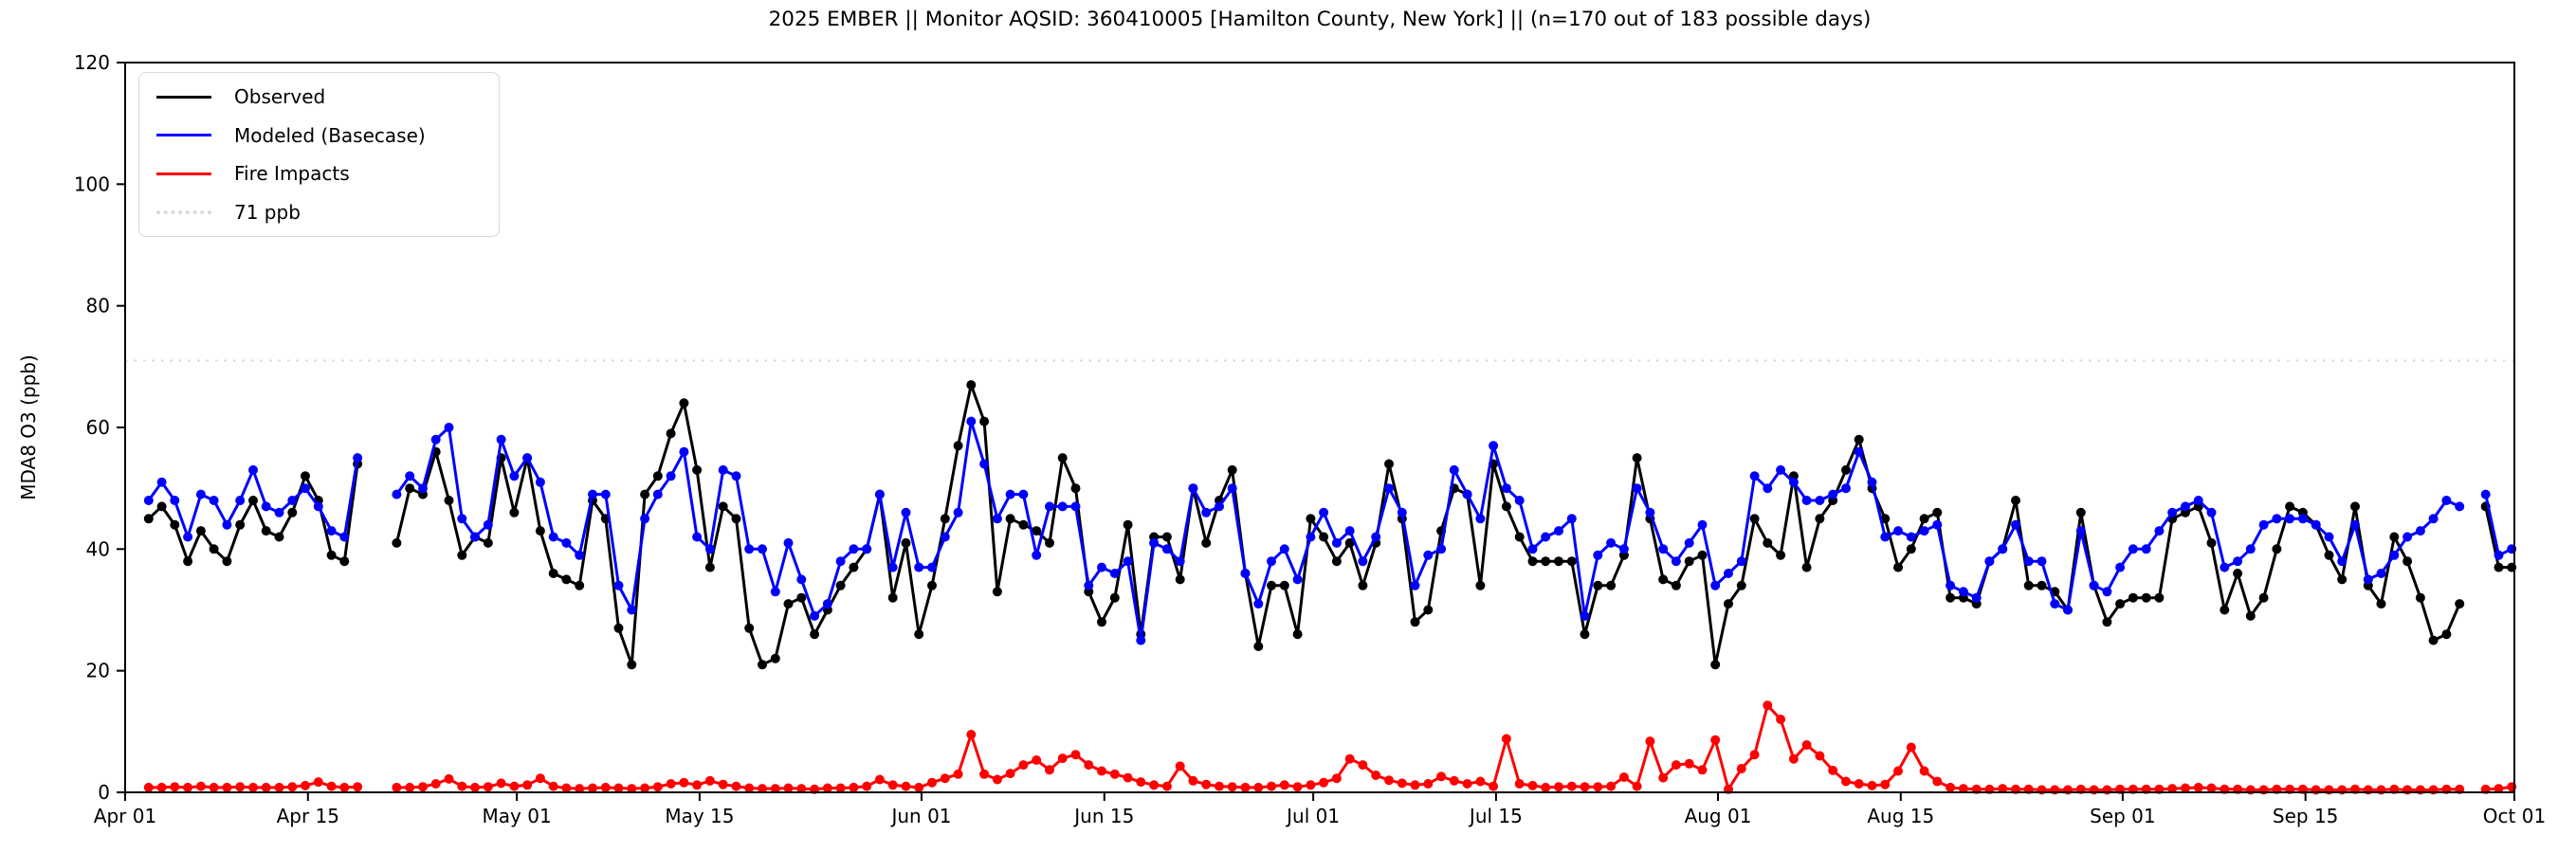 This screenshot has height=853, width=2576. What do you see at coordinates (183, 135) in the screenshot?
I see `modeled-line-sample` at bounding box center [183, 135].